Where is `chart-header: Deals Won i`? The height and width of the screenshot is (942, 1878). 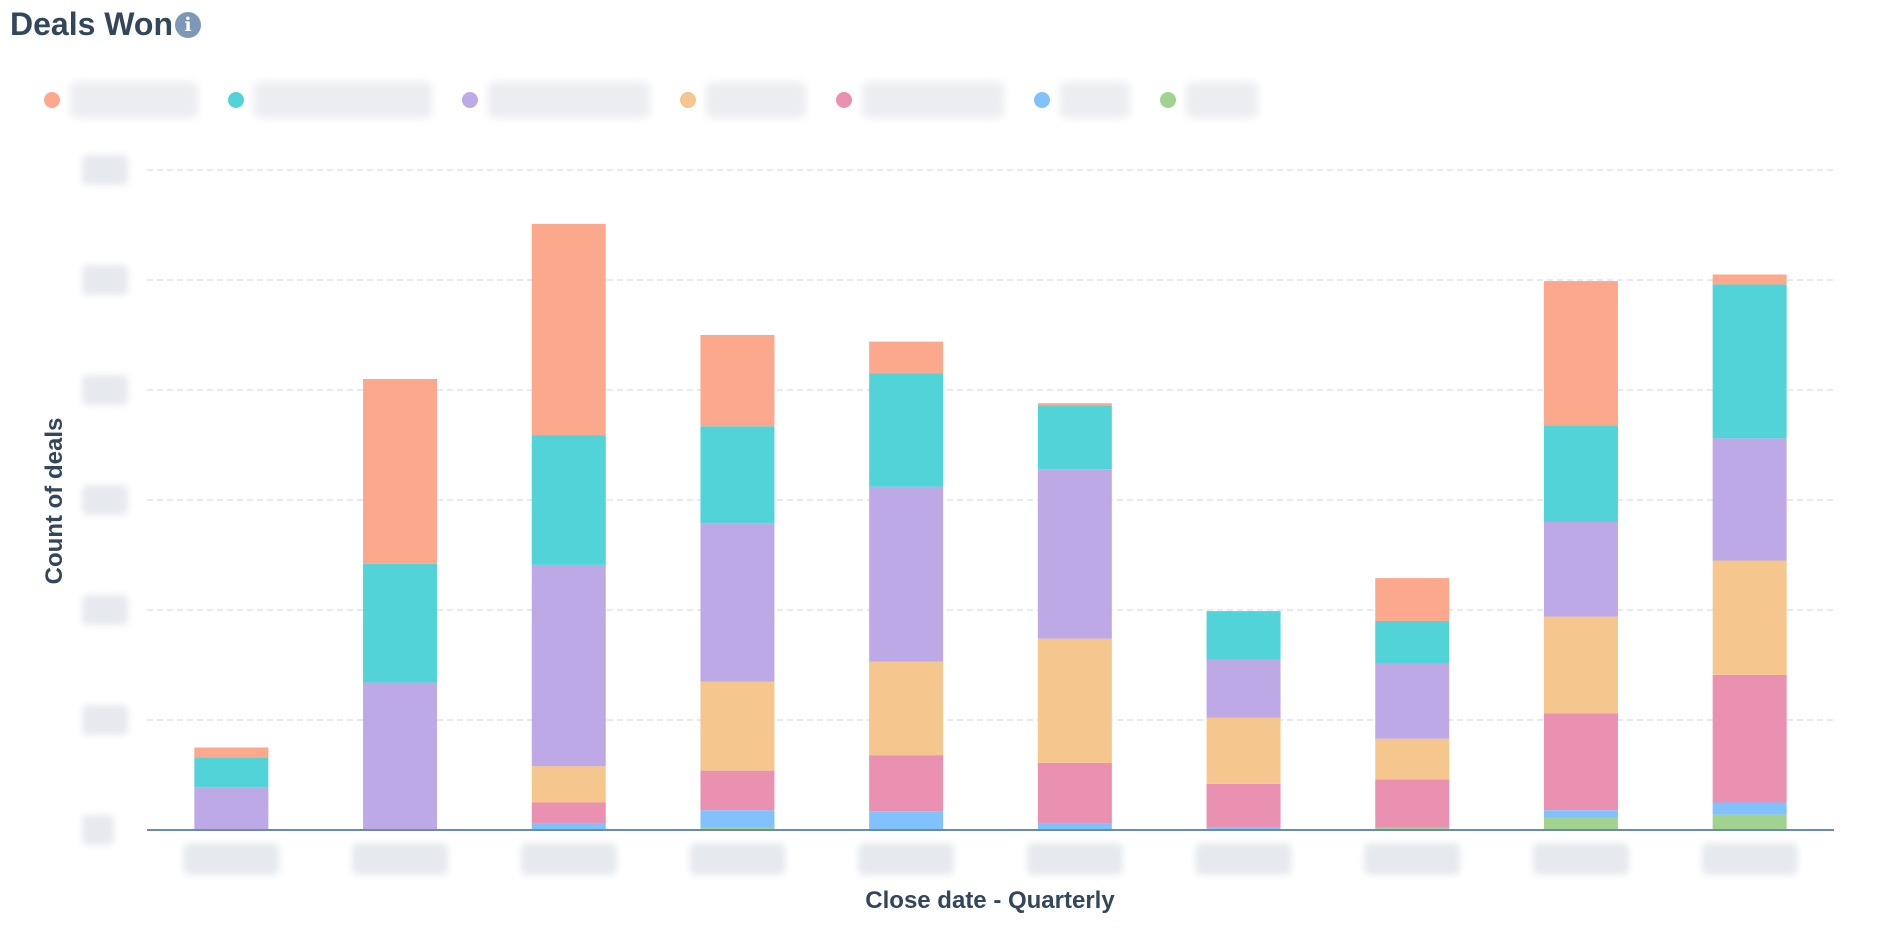 chart-header: Deals Won i is located at coordinates (105, 24).